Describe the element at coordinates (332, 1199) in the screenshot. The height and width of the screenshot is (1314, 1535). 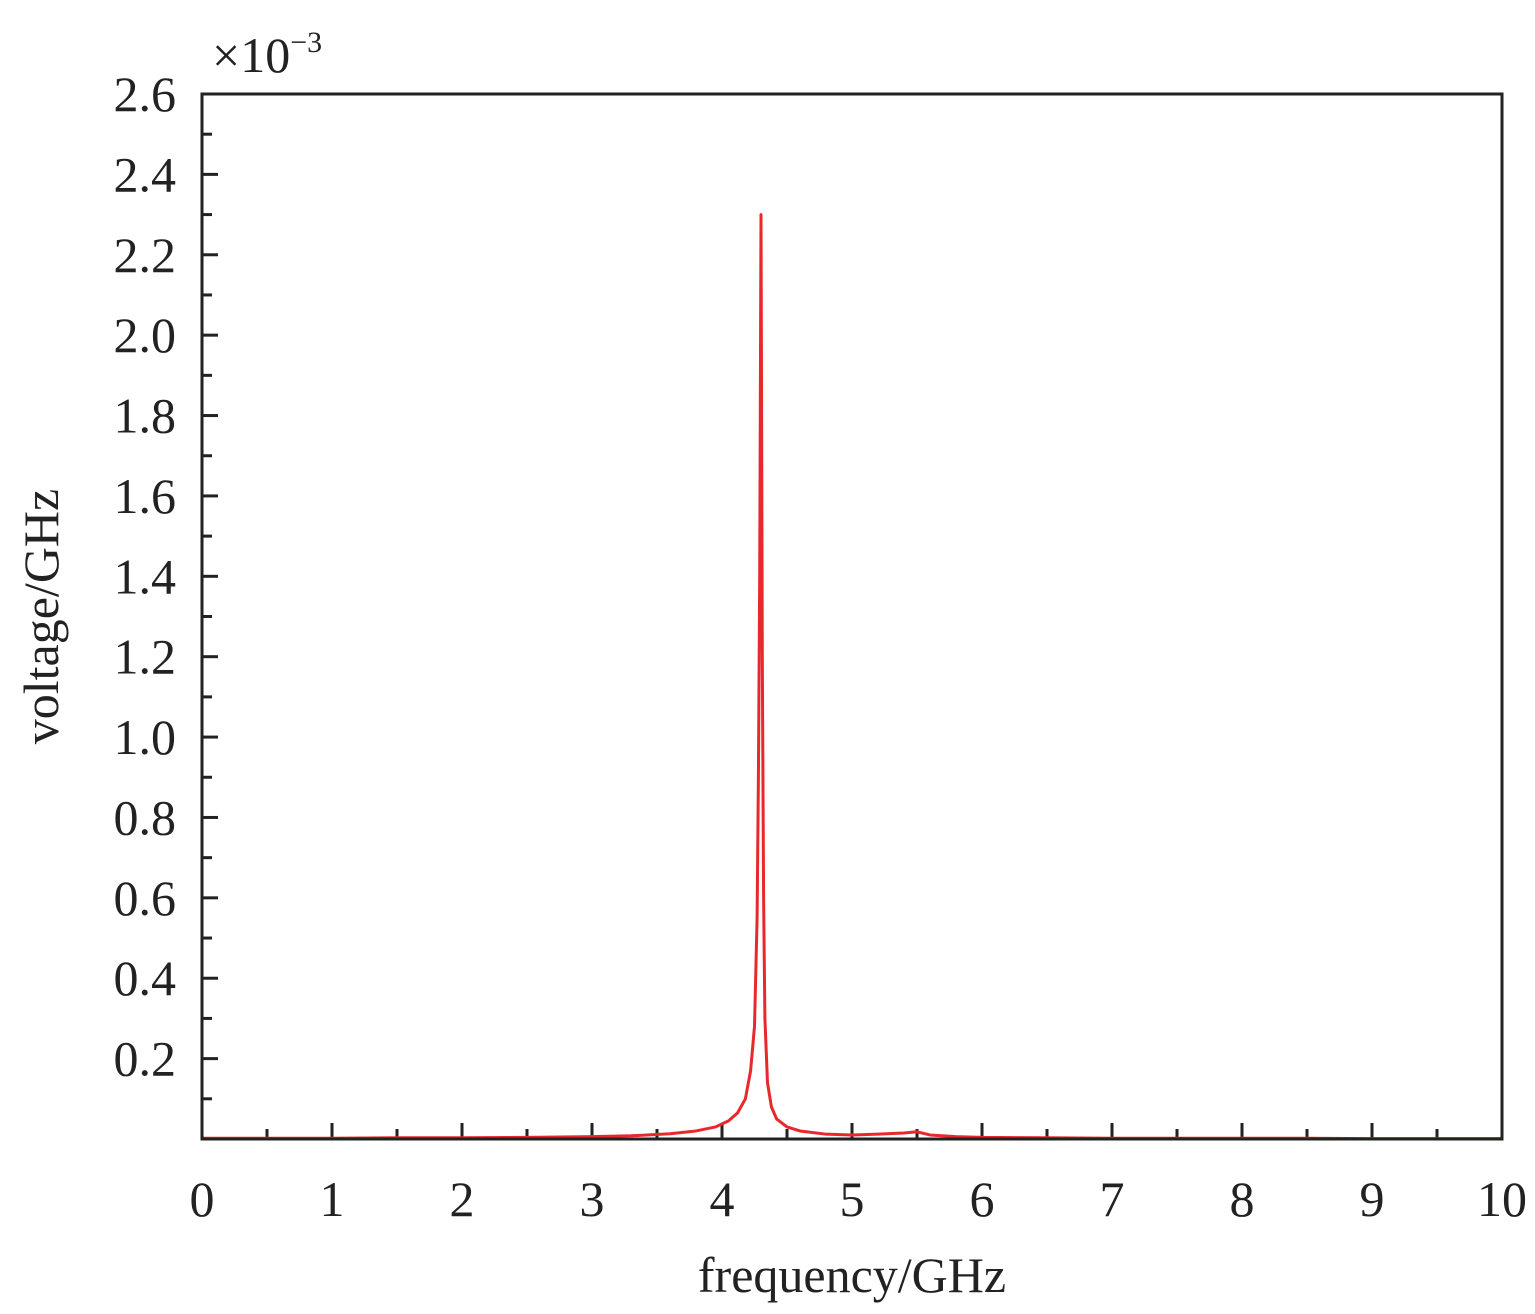
I see `x-tick-label: 1` at that location.